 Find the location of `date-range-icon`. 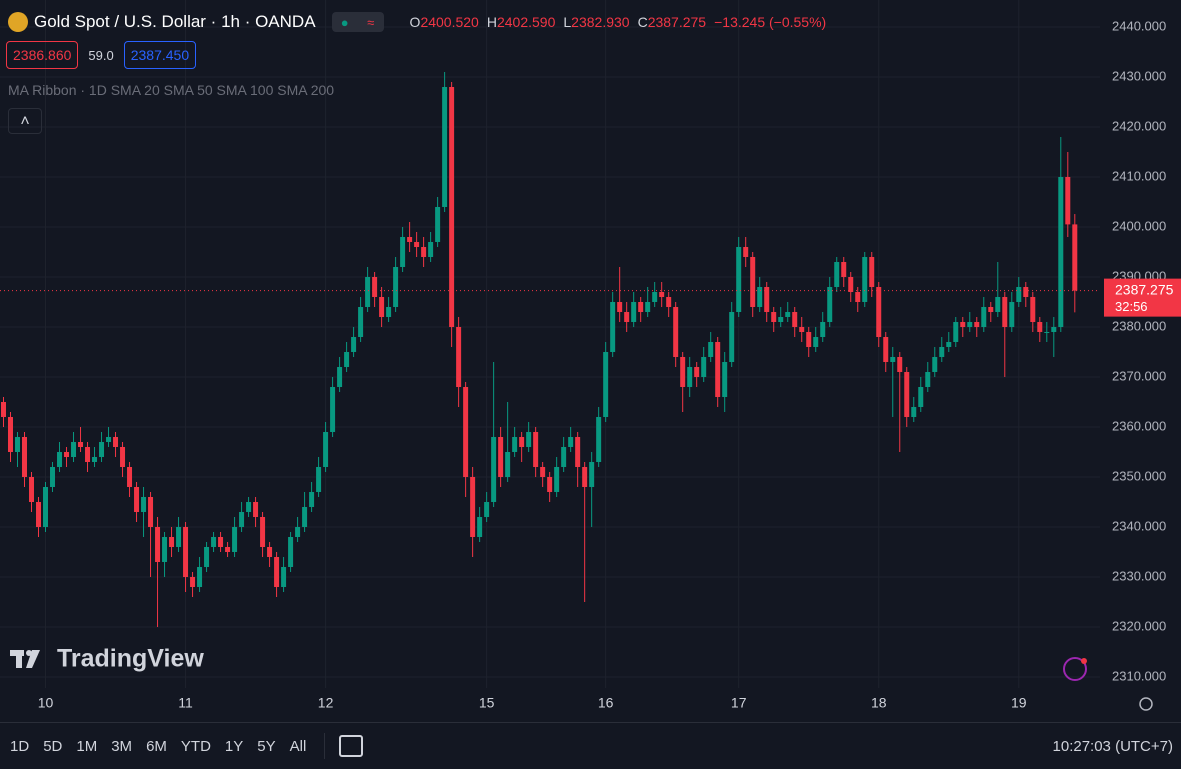

date-range-icon is located at coordinates (351, 746).